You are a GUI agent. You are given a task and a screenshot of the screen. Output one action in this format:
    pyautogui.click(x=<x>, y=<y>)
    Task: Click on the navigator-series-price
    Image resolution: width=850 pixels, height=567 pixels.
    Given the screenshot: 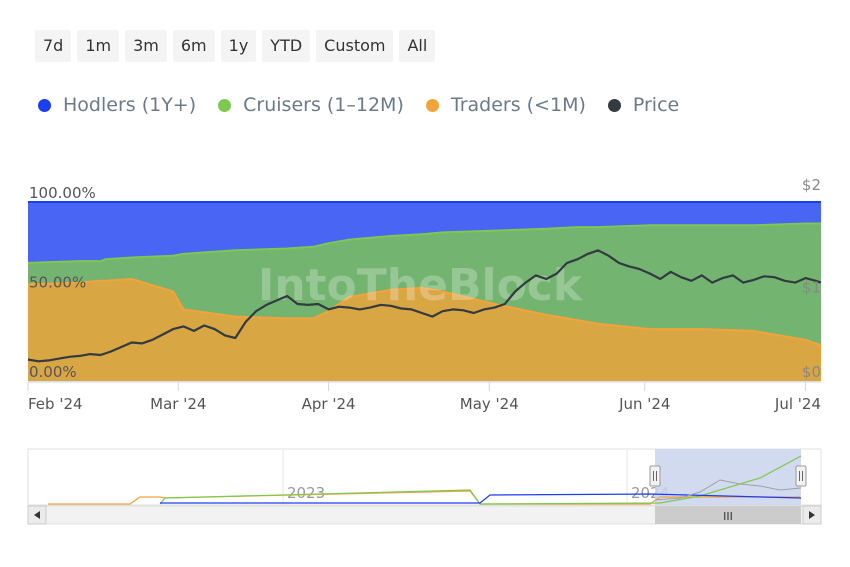 What is the action you would take?
    pyautogui.click(x=728, y=490)
    